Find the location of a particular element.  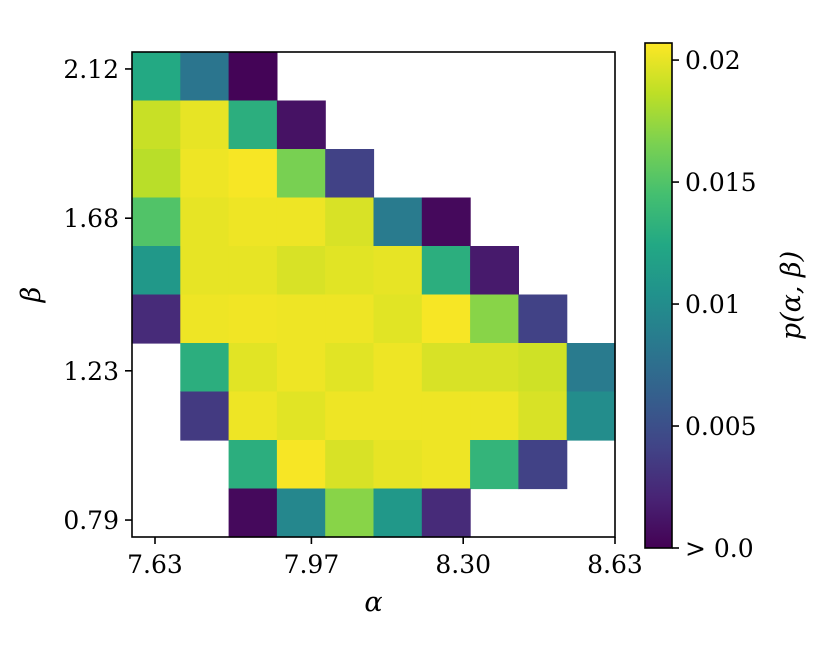

colorbar-tick-label: > 0.0 is located at coordinates (719, 548).